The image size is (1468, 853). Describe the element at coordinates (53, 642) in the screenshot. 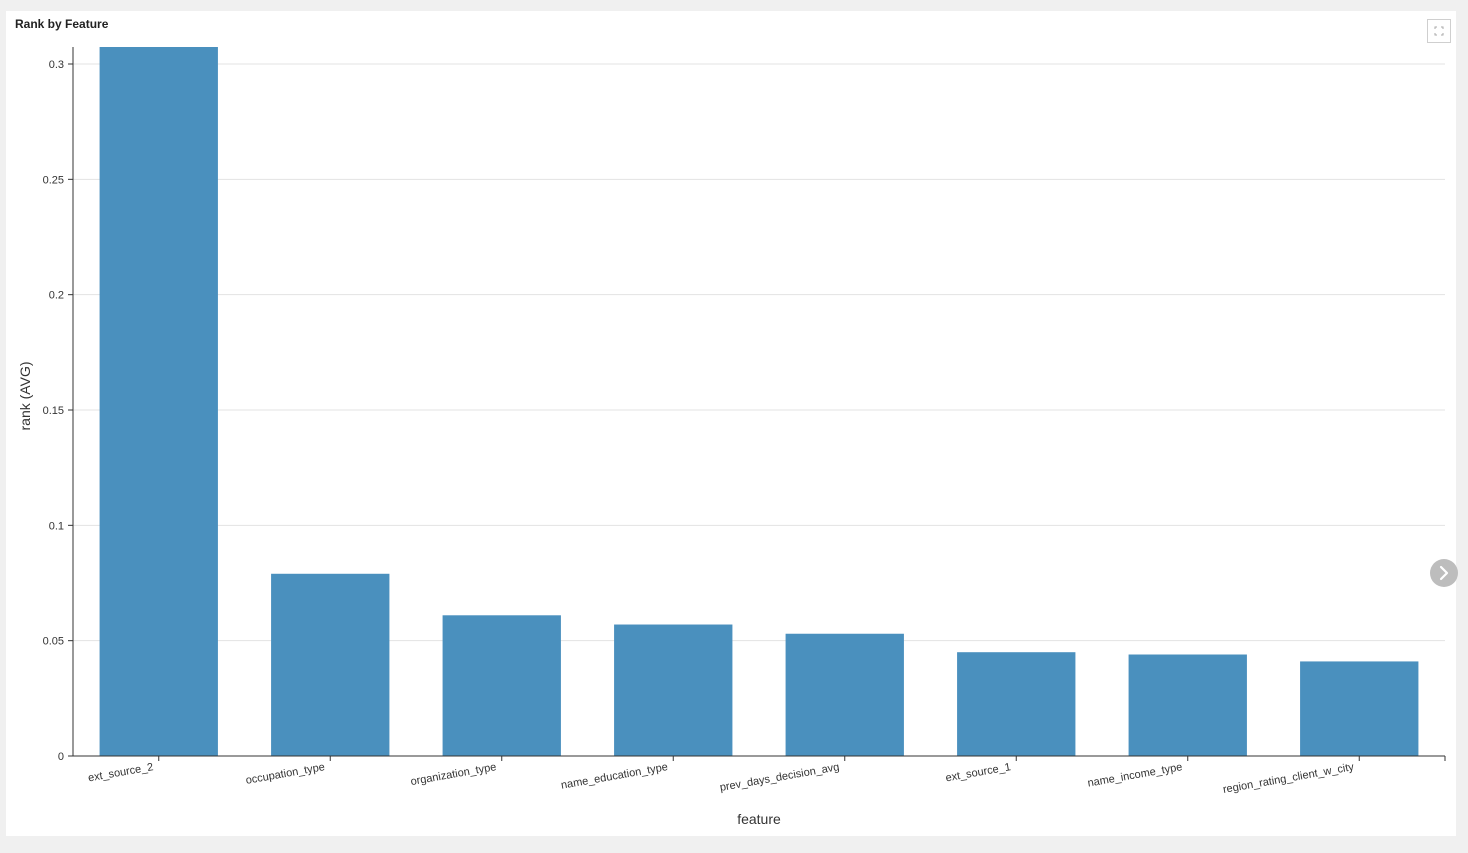

I see `y-tick-label: 0.05` at that location.